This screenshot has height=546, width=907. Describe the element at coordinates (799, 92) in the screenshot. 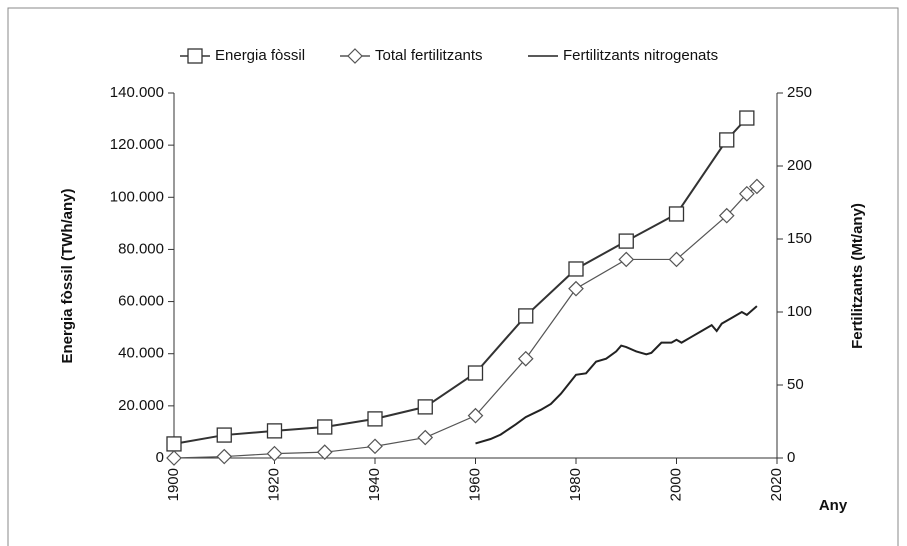

I see `y2-tick-label: 250` at that location.